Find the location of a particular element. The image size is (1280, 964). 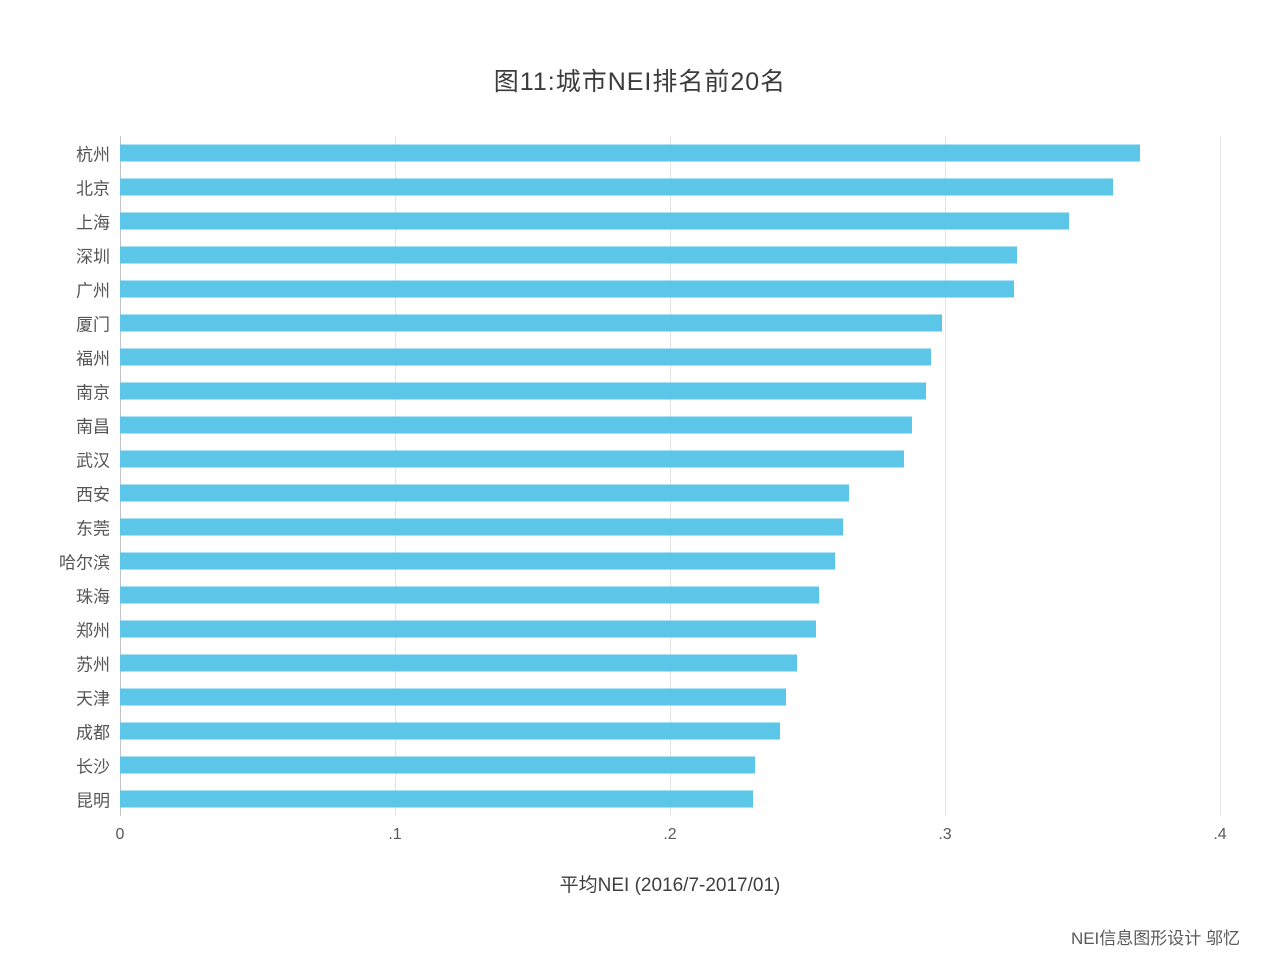

bar-row: 深圳 is located at coordinates (648, 255).